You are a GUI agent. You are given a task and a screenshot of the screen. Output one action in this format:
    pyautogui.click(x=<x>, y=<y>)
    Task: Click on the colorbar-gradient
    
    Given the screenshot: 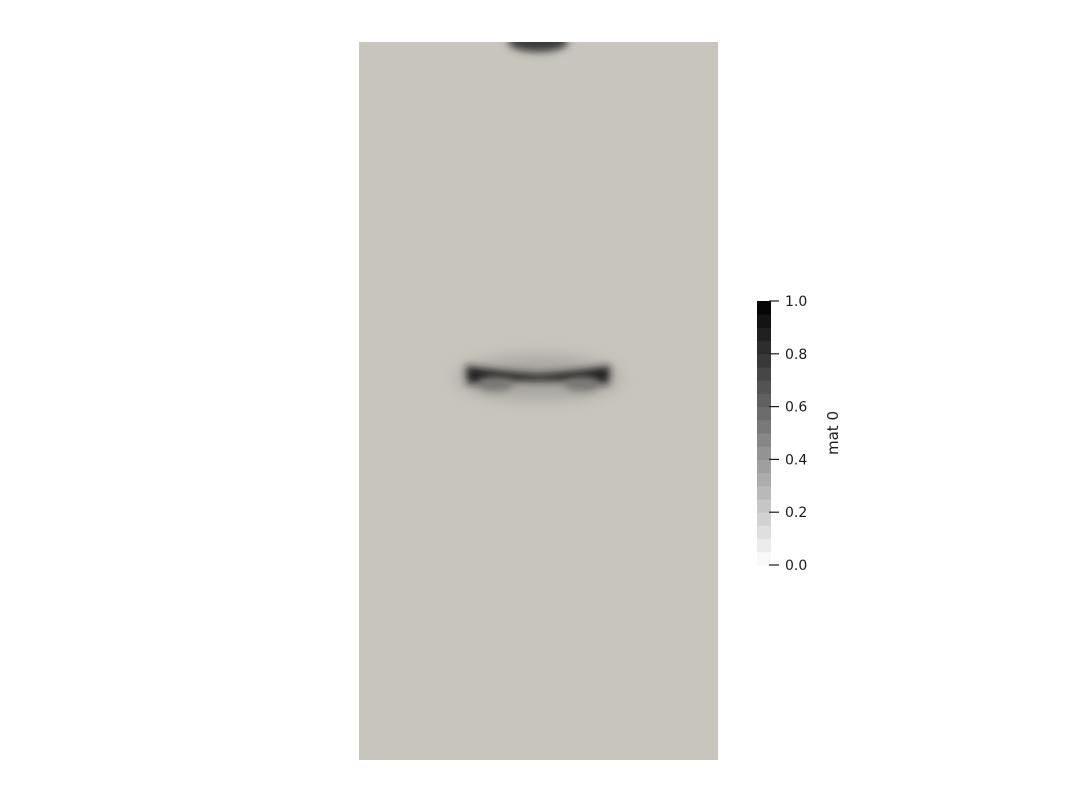 What is the action you would take?
    pyautogui.click(x=764, y=433)
    